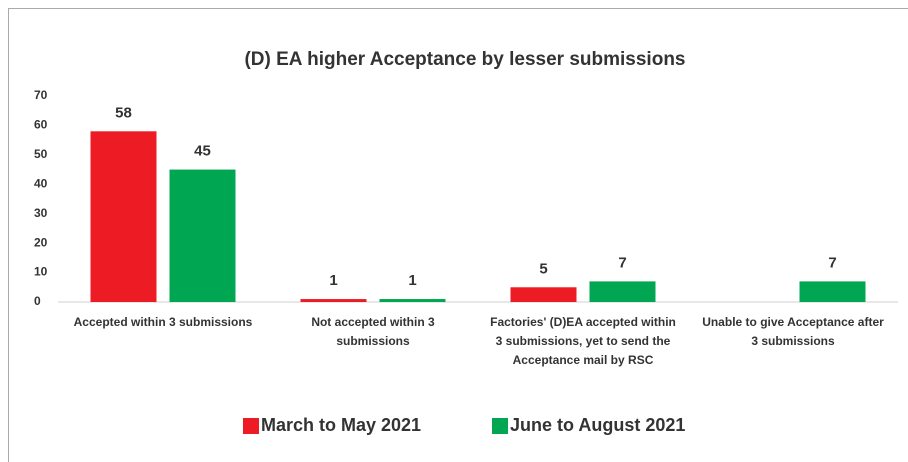 This screenshot has height=462, width=908. What do you see at coordinates (37, 301) in the screenshot?
I see `y-tick-label: 0` at bounding box center [37, 301].